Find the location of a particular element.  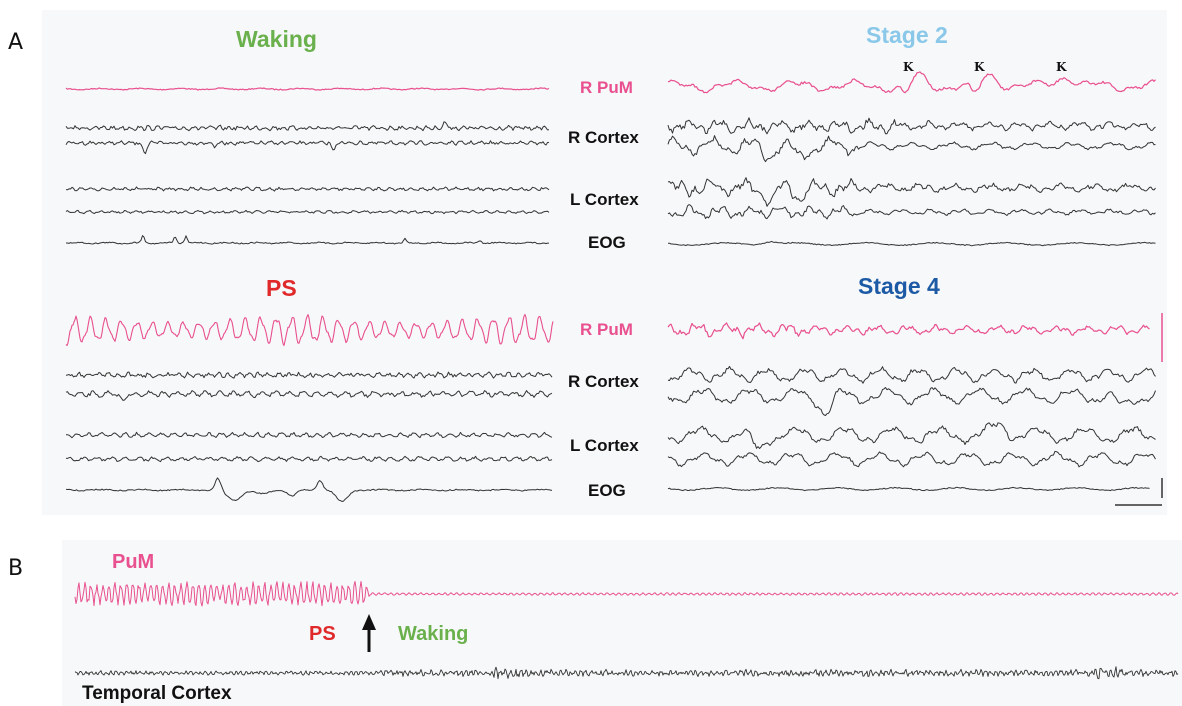

l-cortex-label-bottom: L Cortex is located at coordinates (604, 446).